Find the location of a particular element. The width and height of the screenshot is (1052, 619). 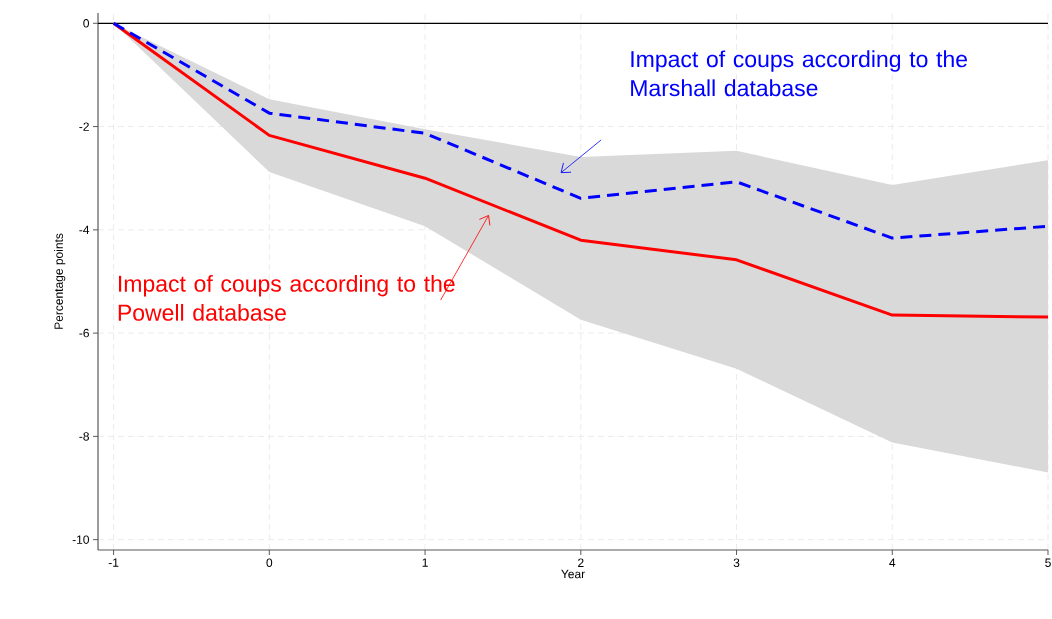

y-tick-label: -8 is located at coordinates (84, 436).